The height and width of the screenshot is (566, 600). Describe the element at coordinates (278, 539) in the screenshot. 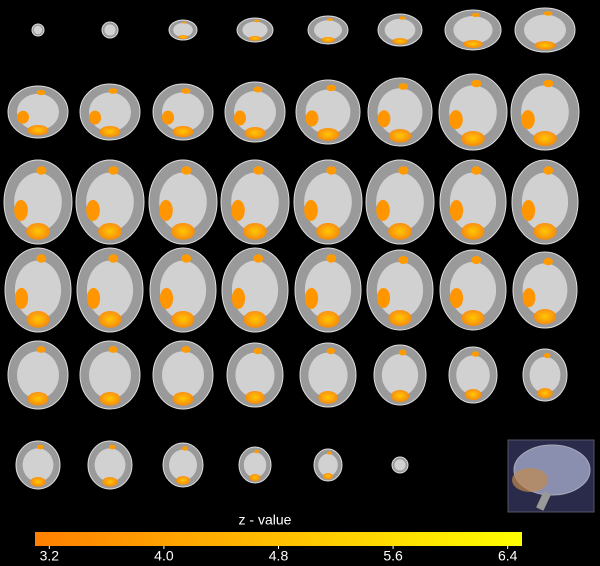

I see `colorbar` at that location.